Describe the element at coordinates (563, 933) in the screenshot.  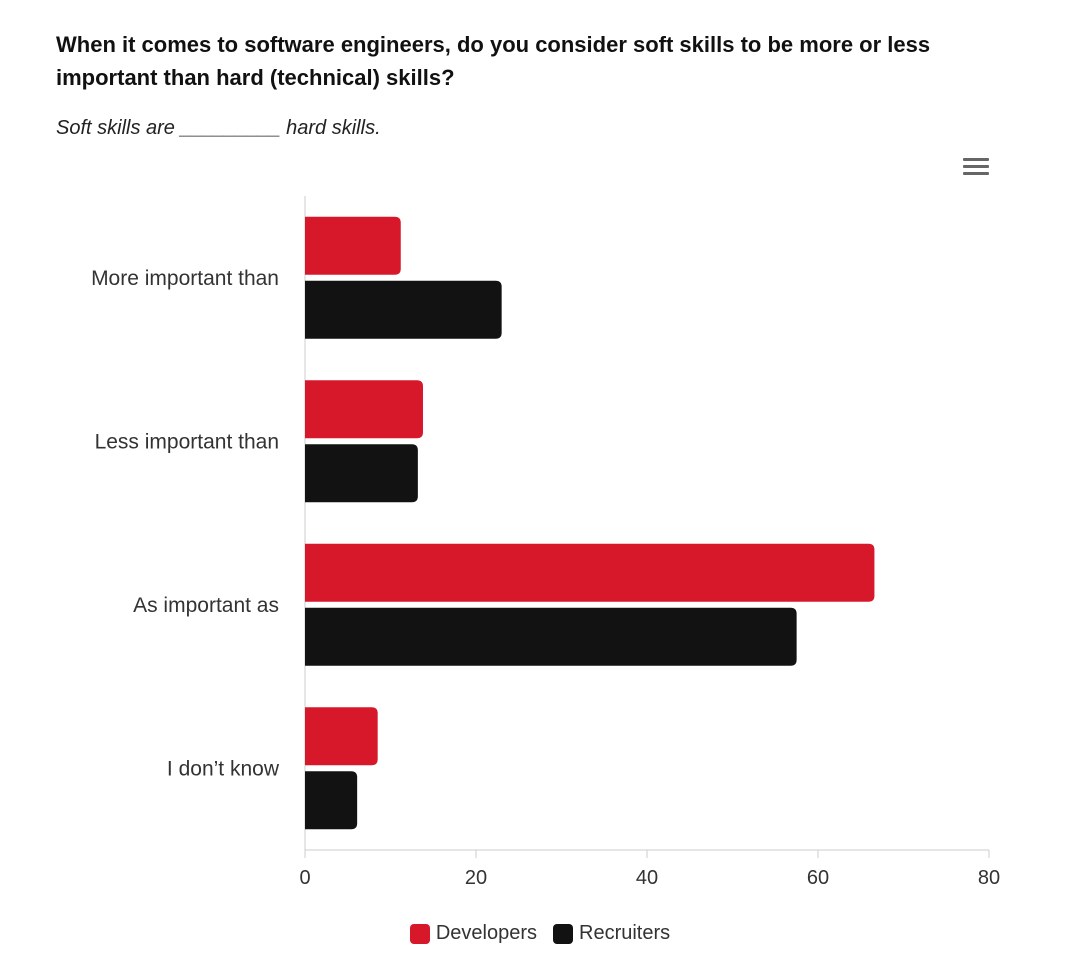
I see `legend-swatch-recruiters` at that location.